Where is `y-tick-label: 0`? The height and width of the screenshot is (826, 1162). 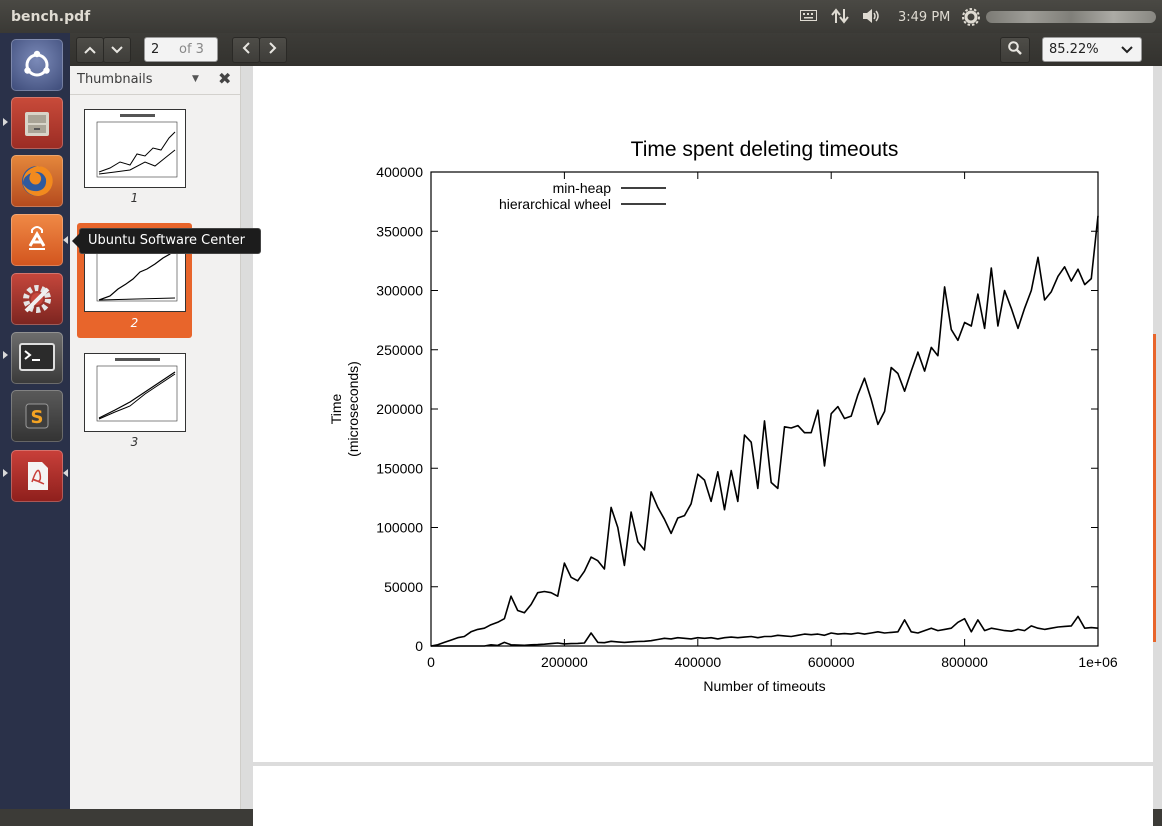 y-tick-label: 0 is located at coordinates (419, 646).